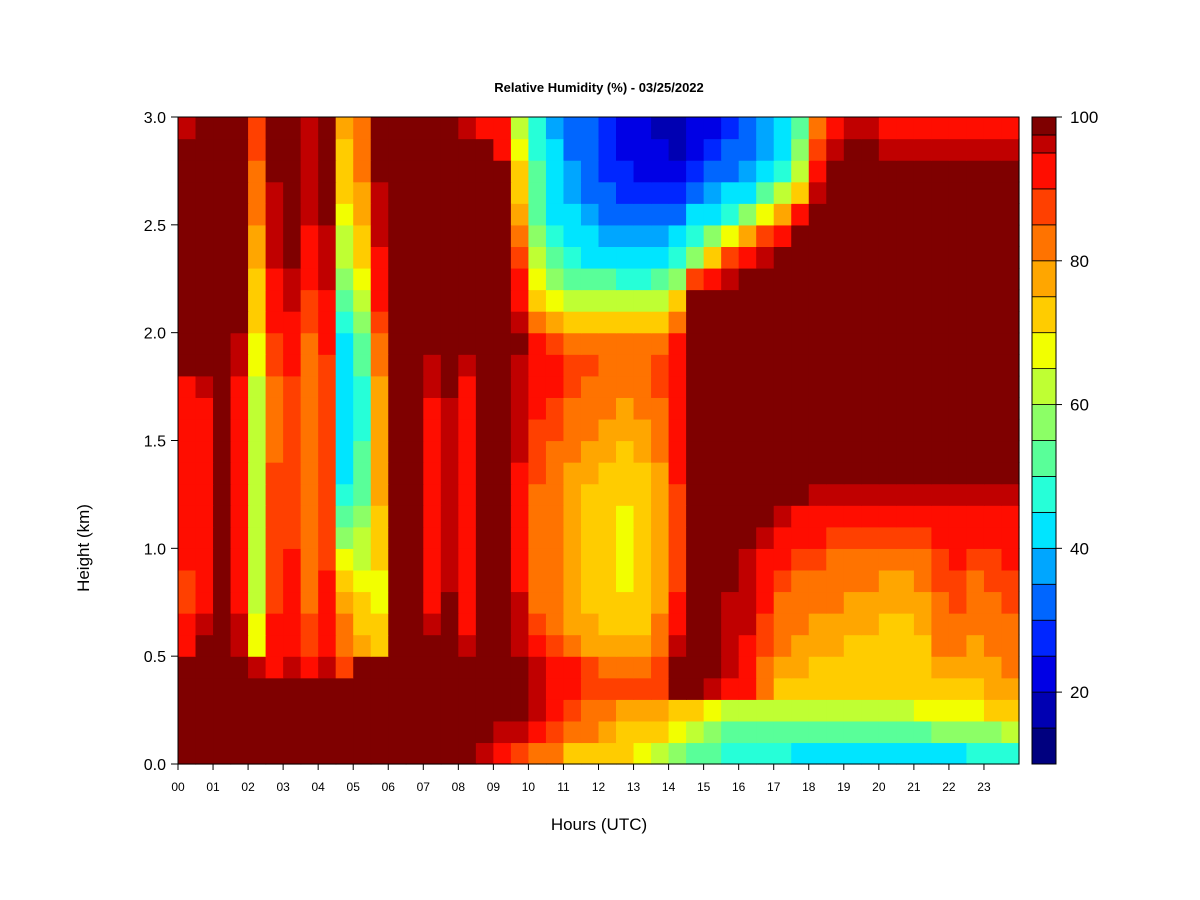 This screenshot has height=900, width=1200. Describe the element at coordinates (283, 787) in the screenshot. I see `x-tick-label: 03` at that location.